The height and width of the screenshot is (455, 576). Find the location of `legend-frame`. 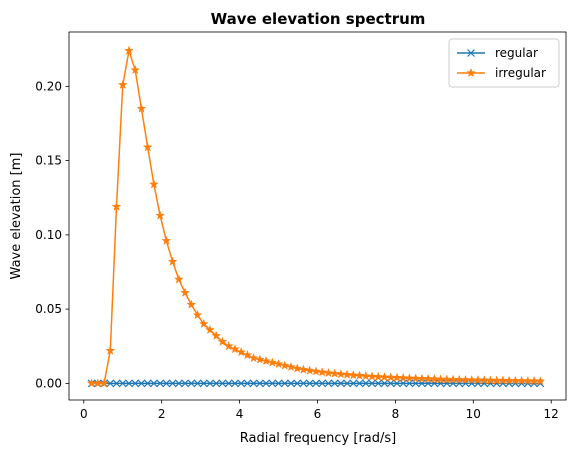

legend-frame is located at coordinates (504, 63).